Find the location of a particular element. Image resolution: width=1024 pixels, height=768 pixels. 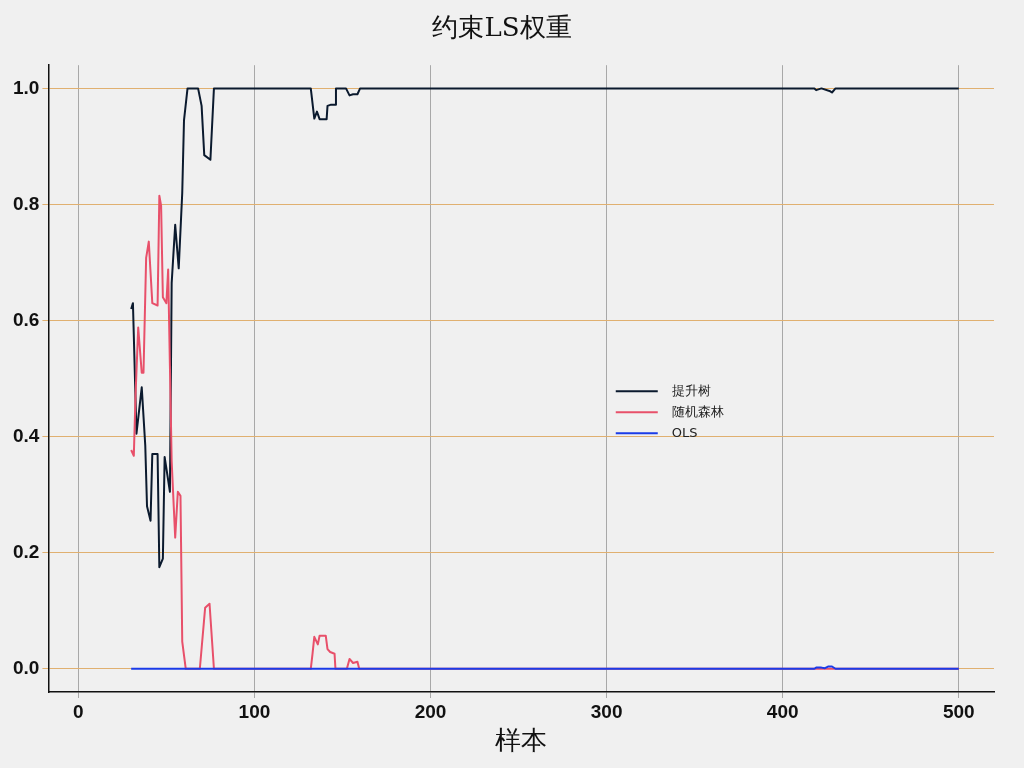

legend-label: 随机森林 is located at coordinates (697, 411).